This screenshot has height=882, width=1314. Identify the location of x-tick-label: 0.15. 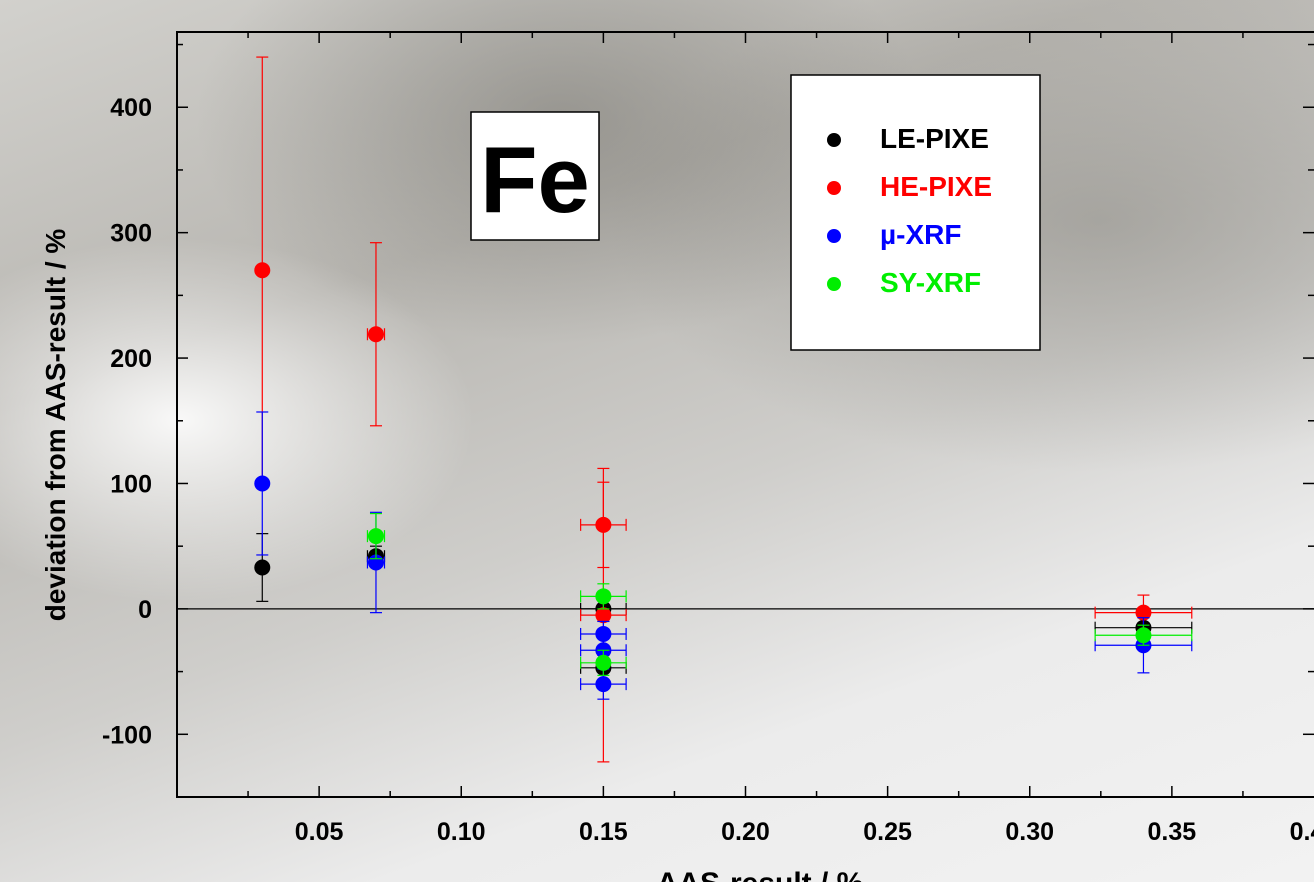
(603, 832).